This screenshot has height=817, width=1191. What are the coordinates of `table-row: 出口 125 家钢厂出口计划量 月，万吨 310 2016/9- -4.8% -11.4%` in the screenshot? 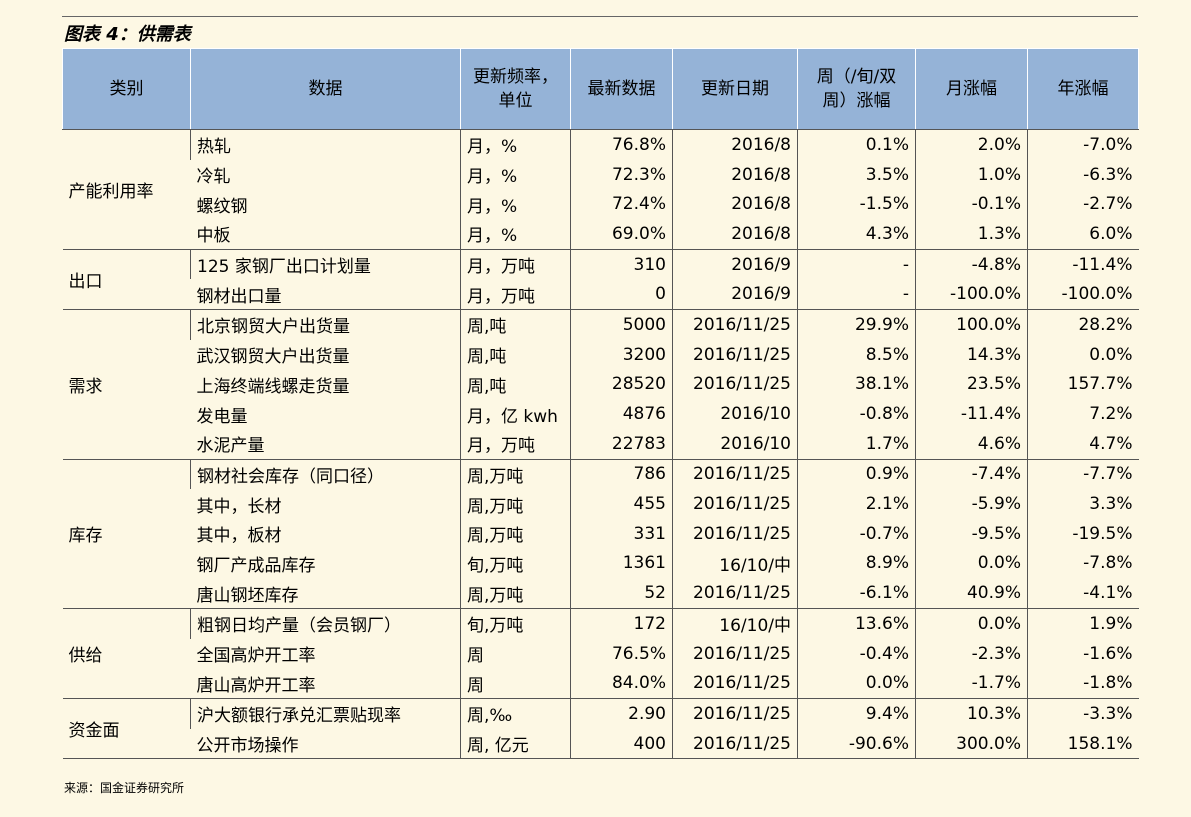 It's located at (600, 279).